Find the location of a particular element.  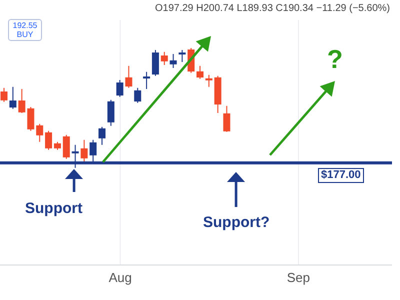

text: Support is located at coordinates (53, 208).